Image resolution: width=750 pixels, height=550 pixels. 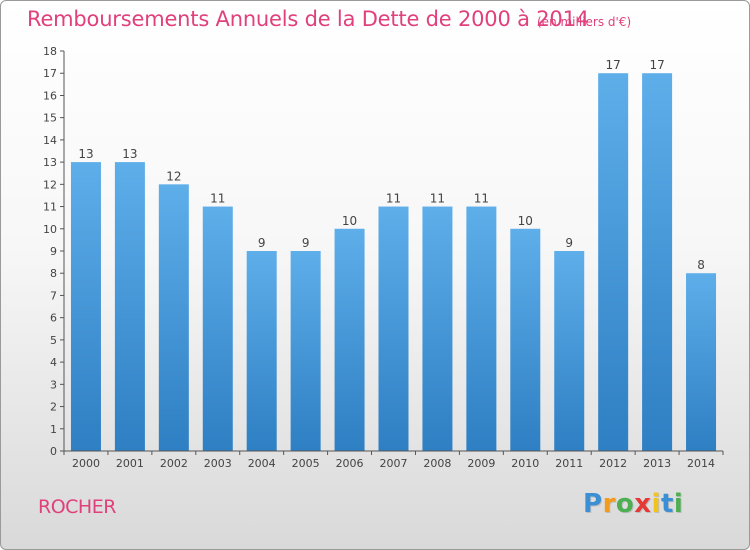 What do you see at coordinates (625, 504) in the screenshot?
I see `logo-letter: o` at bounding box center [625, 504].